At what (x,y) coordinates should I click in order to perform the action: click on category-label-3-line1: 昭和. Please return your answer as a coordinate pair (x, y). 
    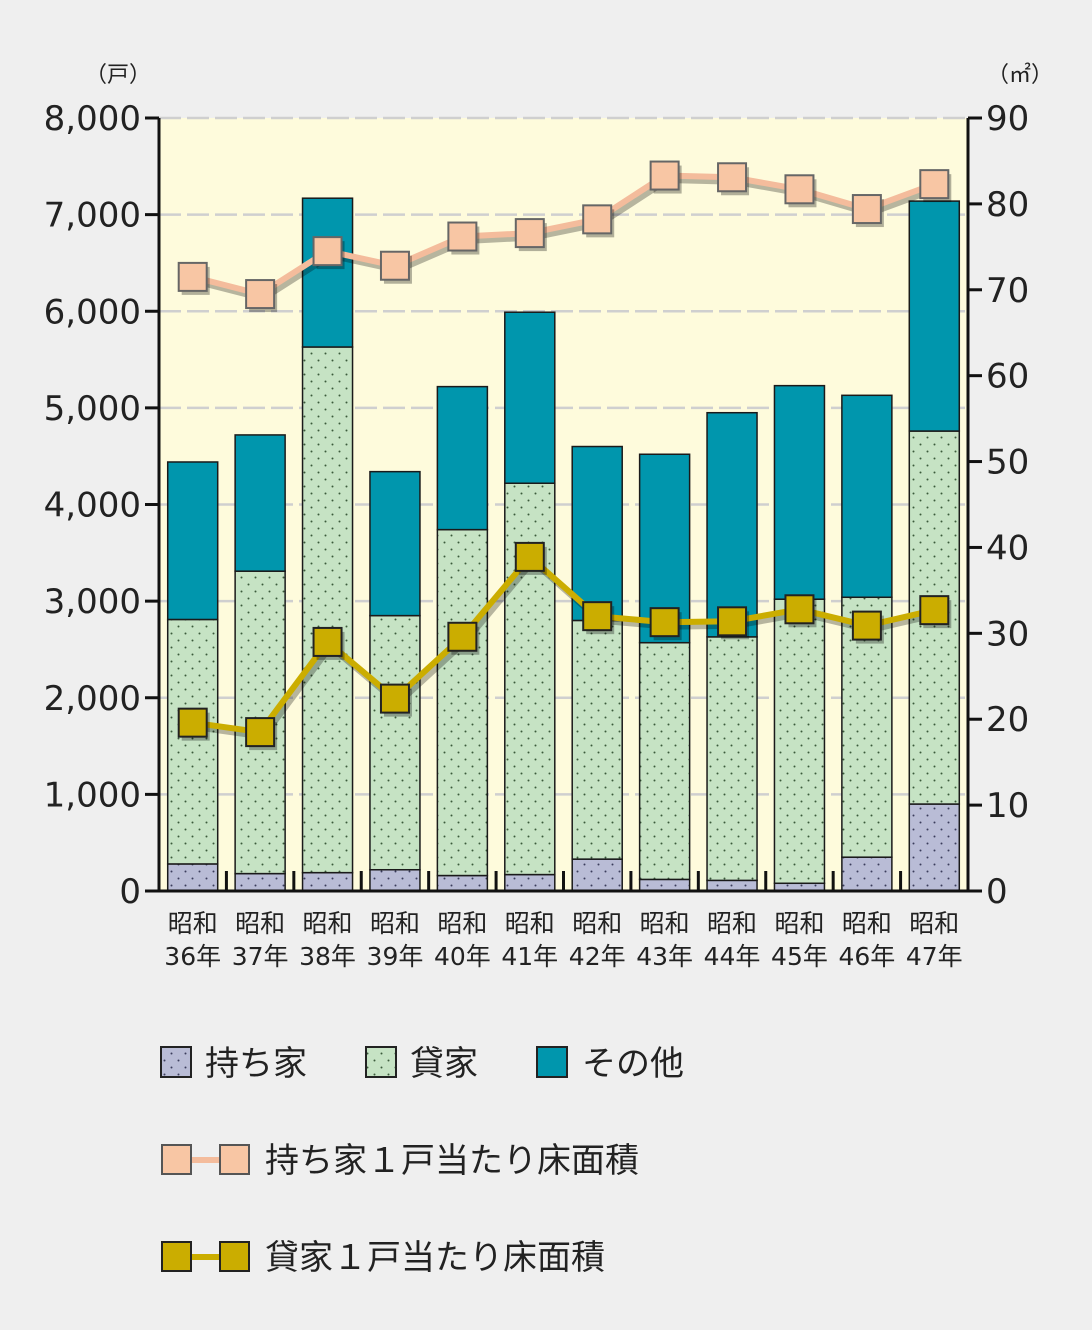
    Looking at the image, I should click on (328, 923).